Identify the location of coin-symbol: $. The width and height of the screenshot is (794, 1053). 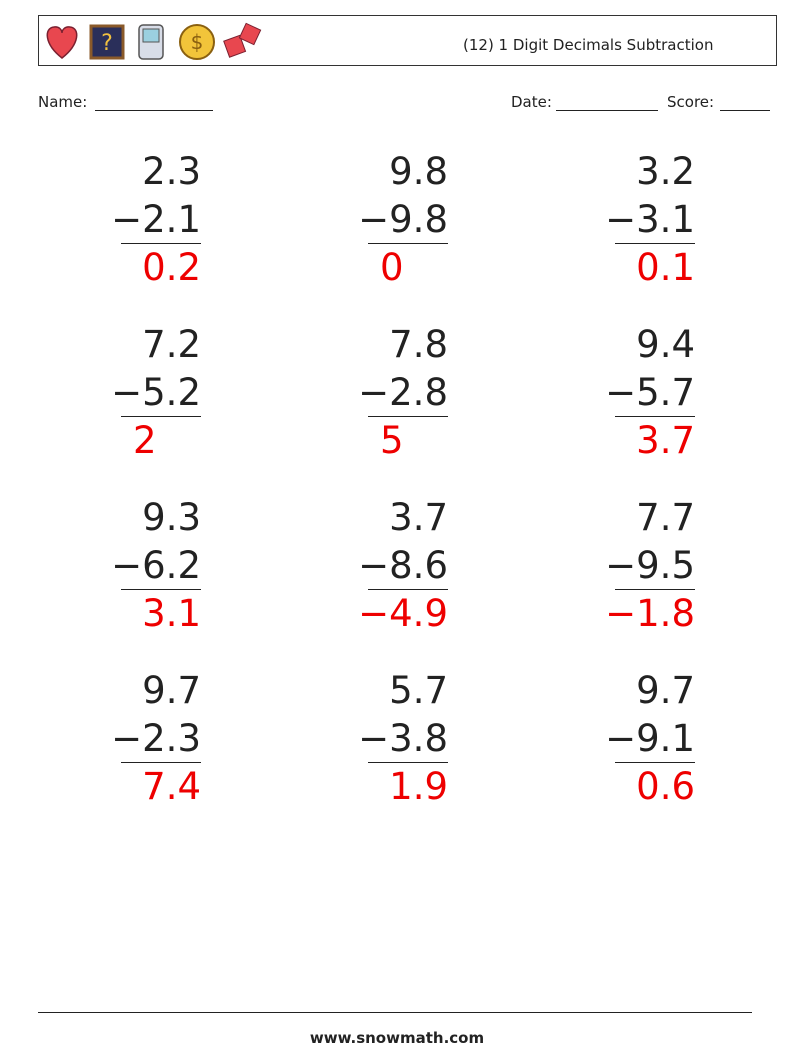
(197, 42).